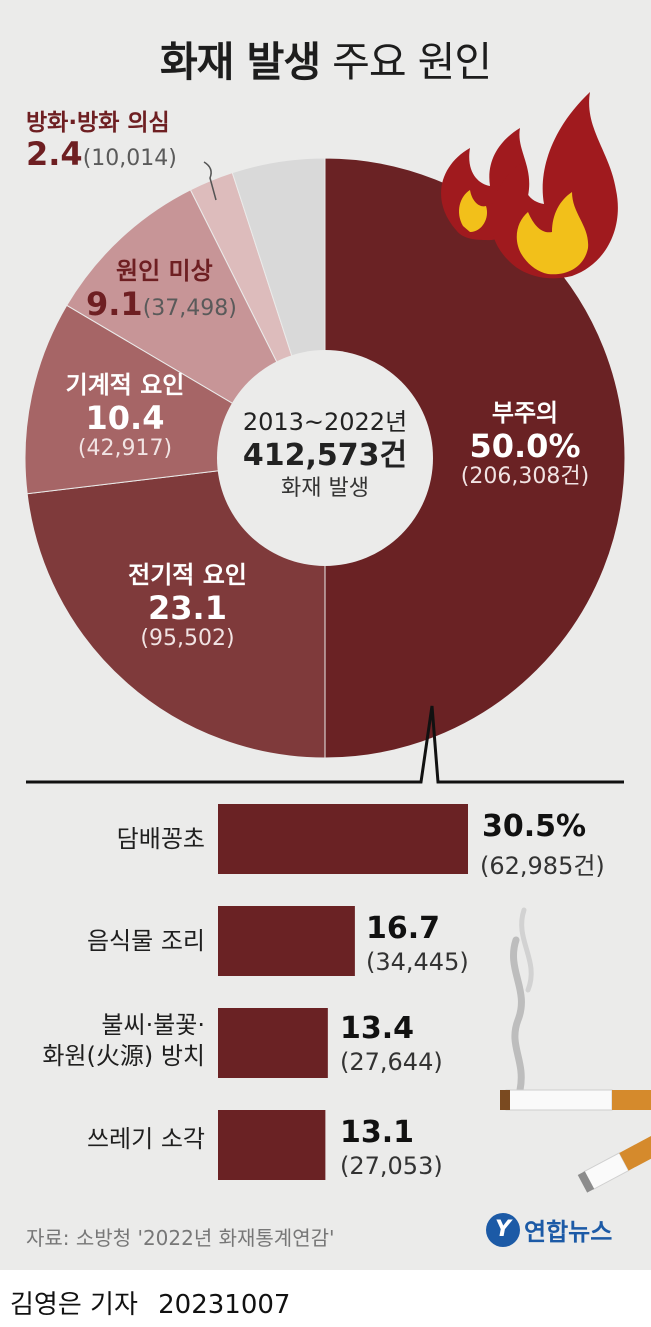 This screenshot has height=1327, width=651. Describe the element at coordinates (74, 1305) in the screenshot. I see `byline-author: 김영은 기자` at that location.